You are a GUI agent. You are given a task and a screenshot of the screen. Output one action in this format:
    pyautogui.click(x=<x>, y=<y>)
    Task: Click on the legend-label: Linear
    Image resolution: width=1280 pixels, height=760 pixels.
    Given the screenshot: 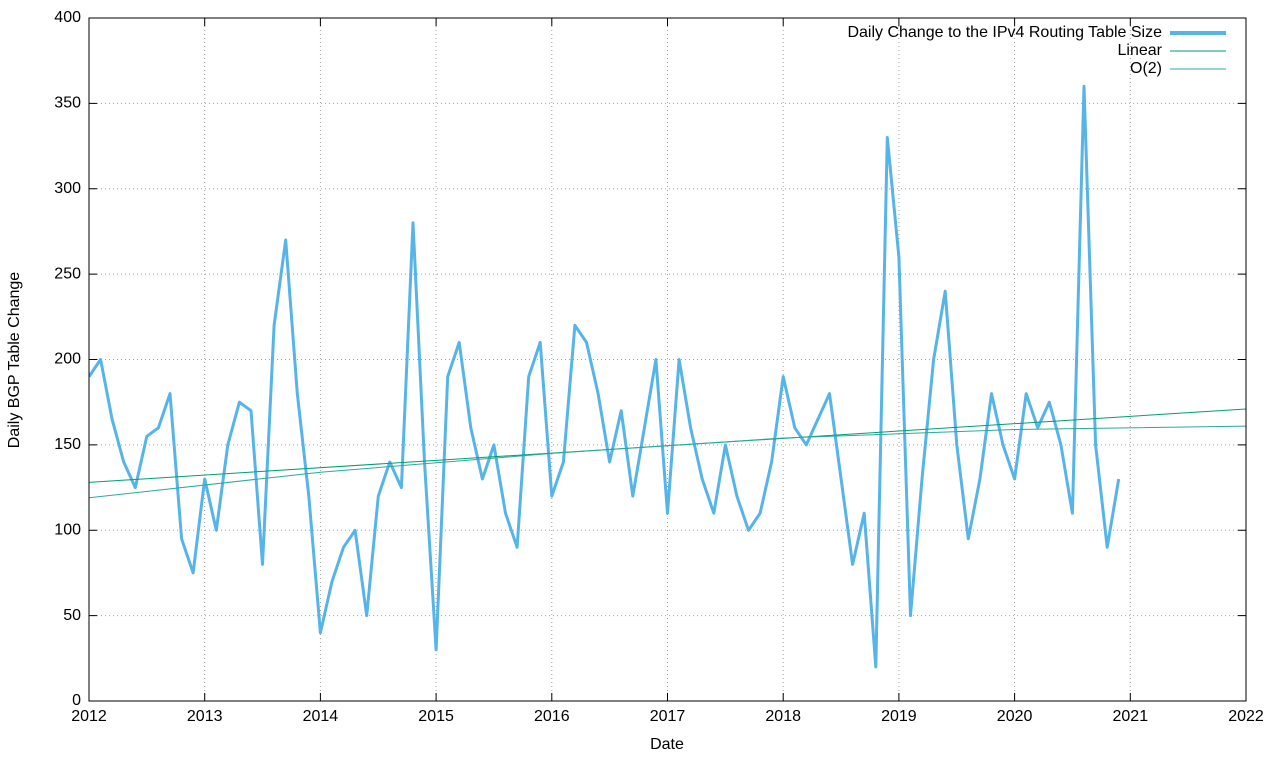 What is the action you would take?
    pyautogui.click(x=1140, y=50)
    